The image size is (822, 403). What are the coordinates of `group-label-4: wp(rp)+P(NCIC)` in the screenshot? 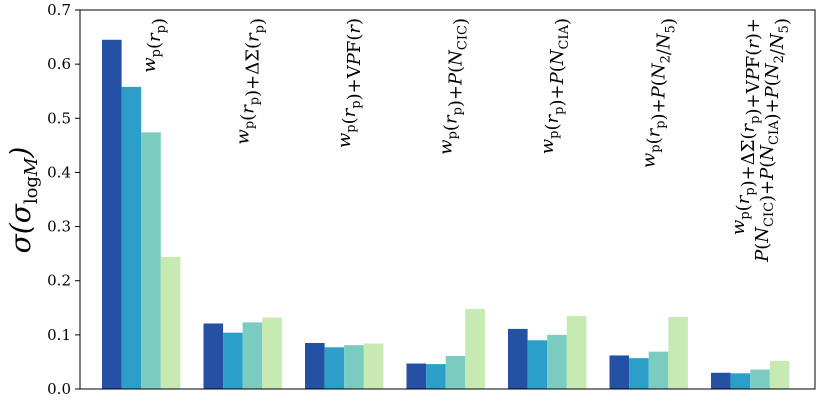 It's located at (454, 86).